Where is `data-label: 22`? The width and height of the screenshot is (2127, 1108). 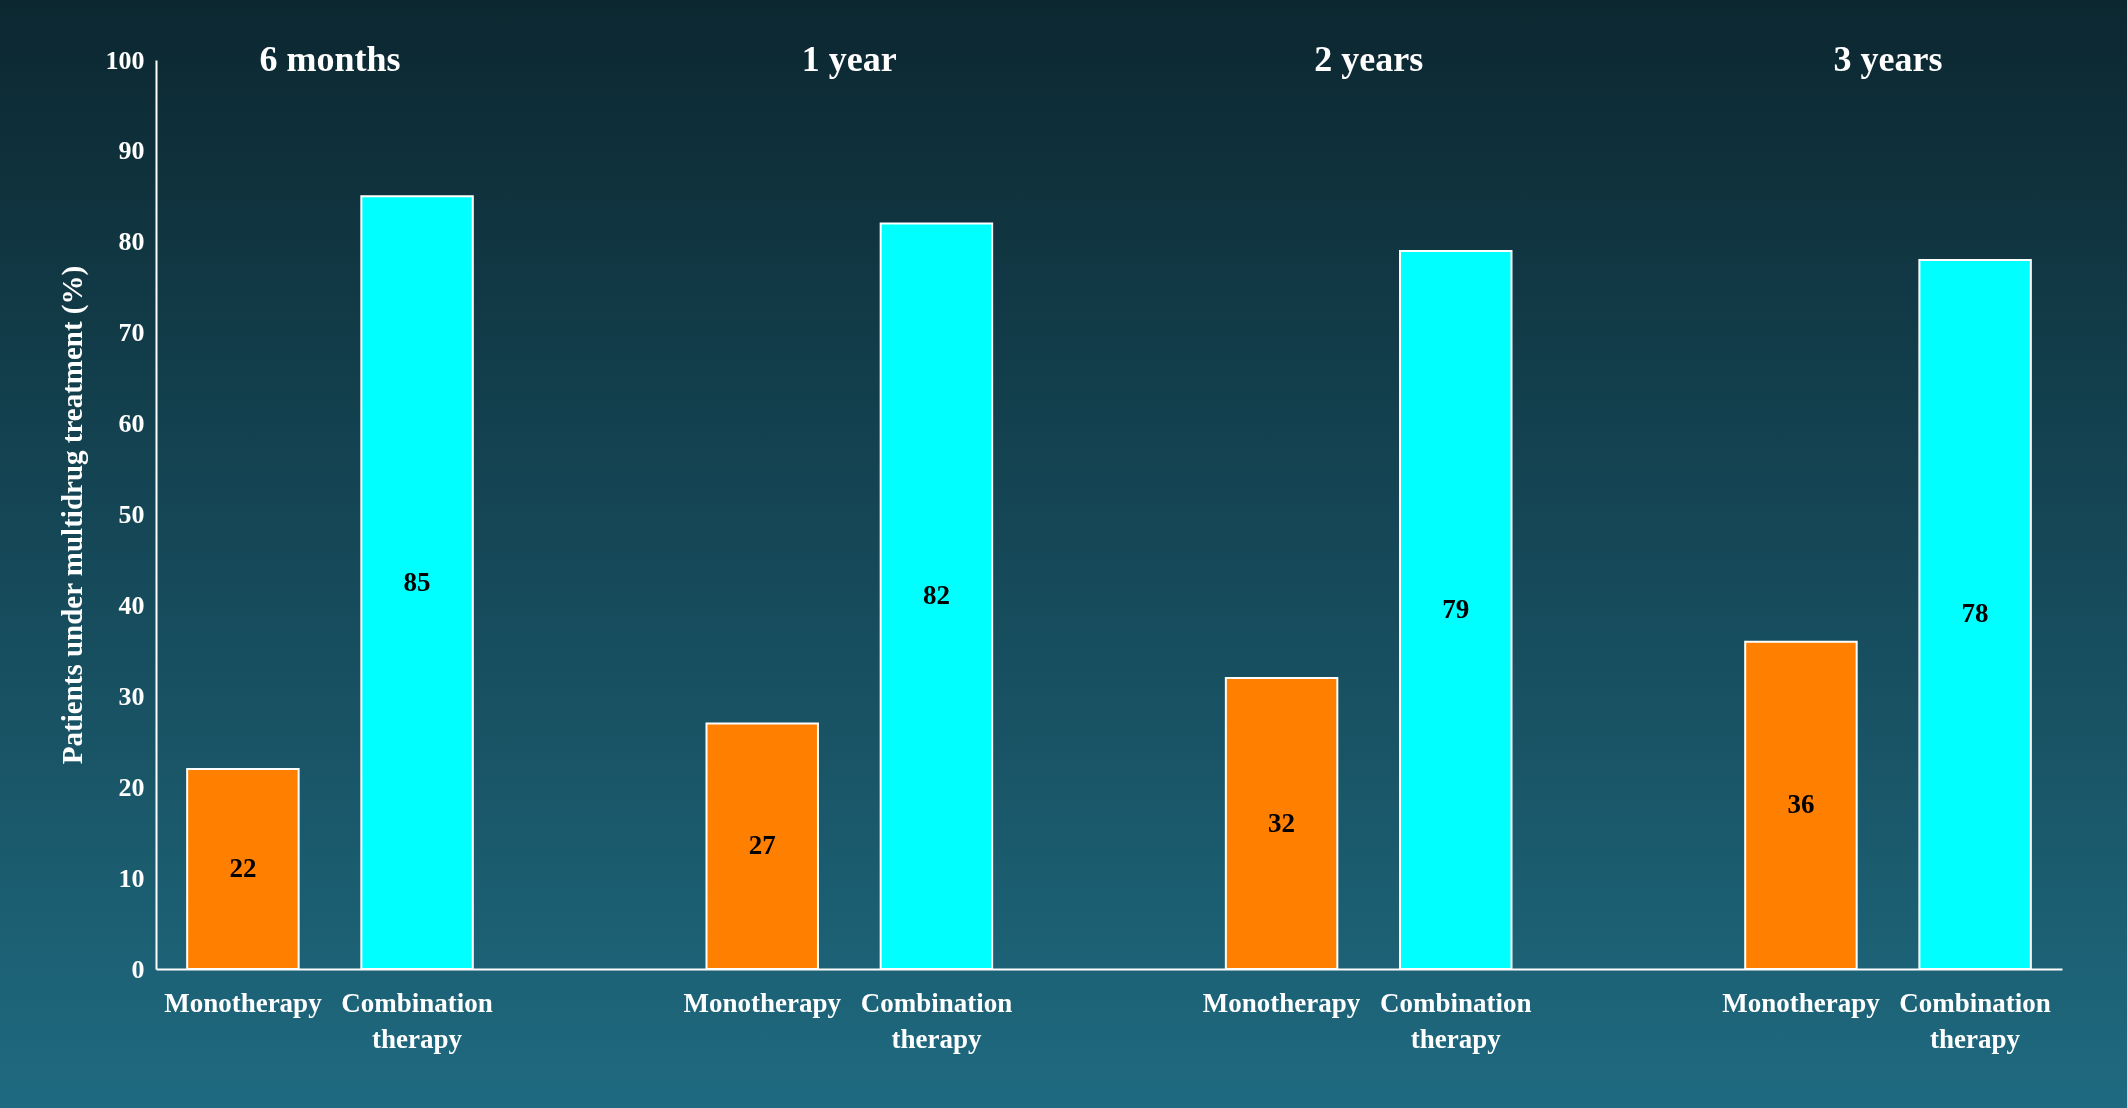 data-label: 22 is located at coordinates (243, 868).